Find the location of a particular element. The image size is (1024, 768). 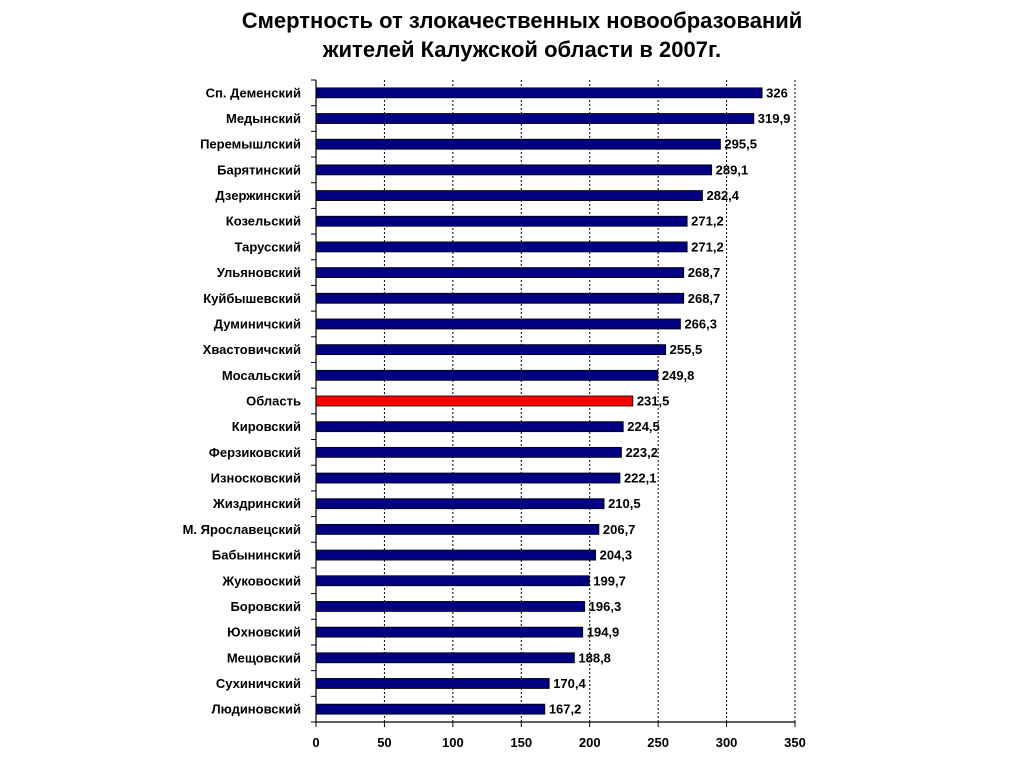

data-label: 266,3 is located at coordinates (700, 323).